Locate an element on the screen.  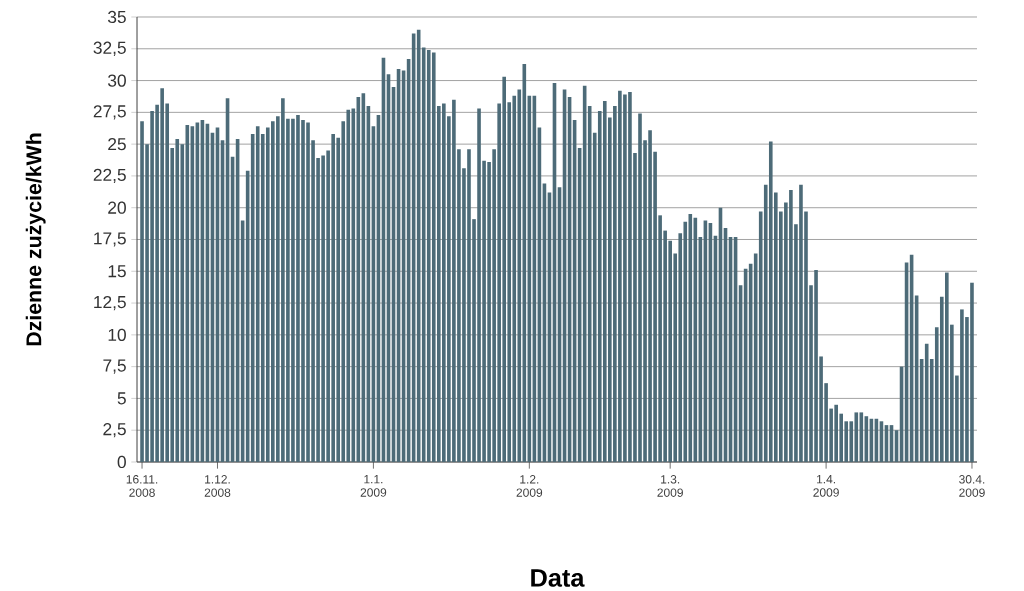
y-tick-label: 15 is located at coordinates (117, 271).